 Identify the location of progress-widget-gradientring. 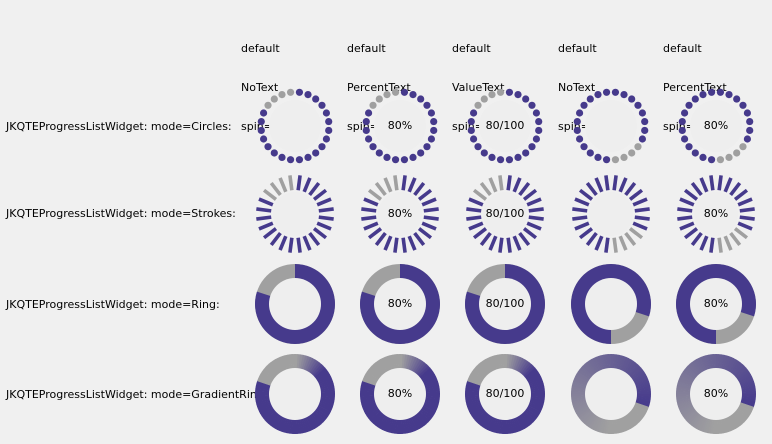
(295, 394).